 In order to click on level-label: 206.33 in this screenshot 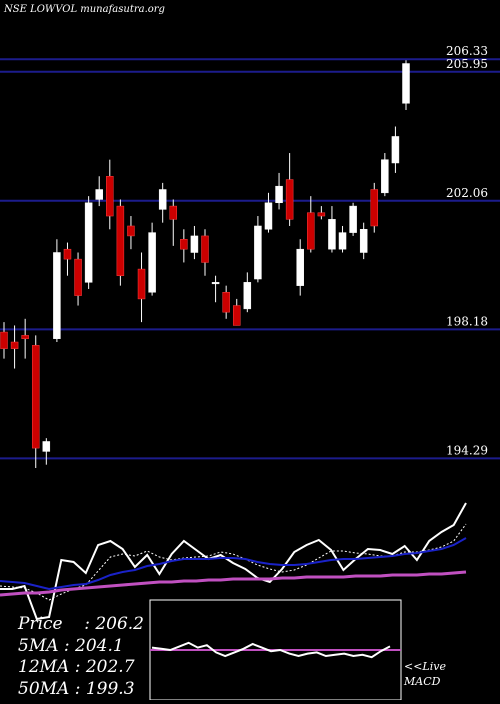, I will do `click(467, 51)`.